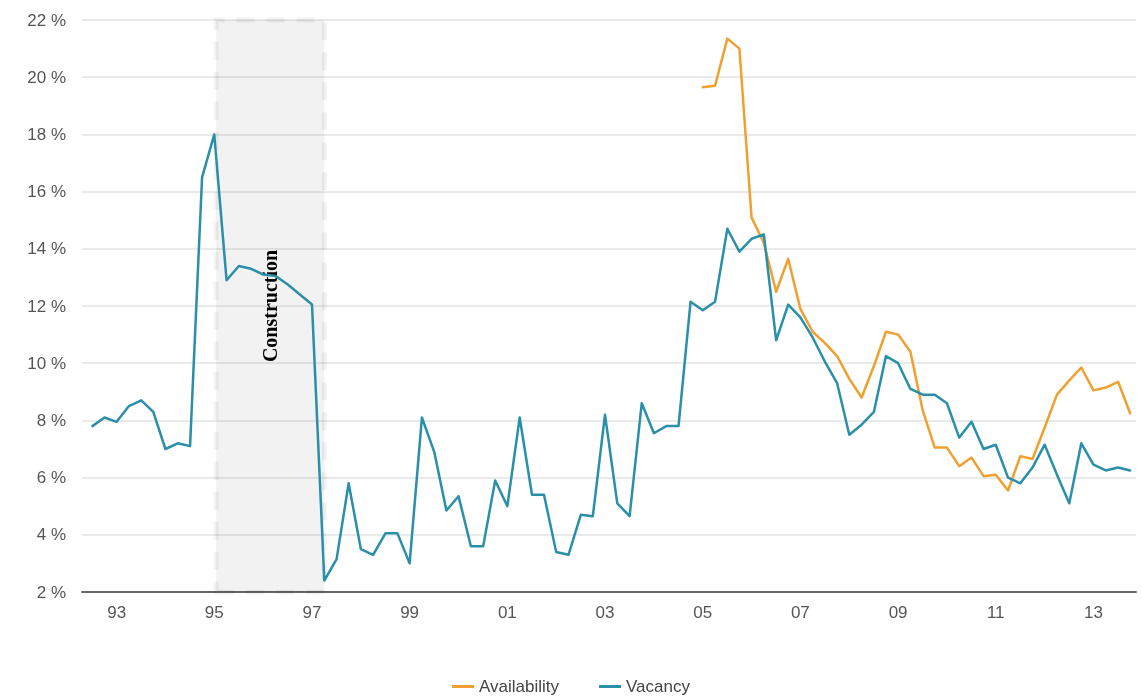 This screenshot has width=1142, height=700. What do you see at coordinates (214, 612) in the screenshot?
I see `x-tick-label: 95` at bounding box center [214, 612].